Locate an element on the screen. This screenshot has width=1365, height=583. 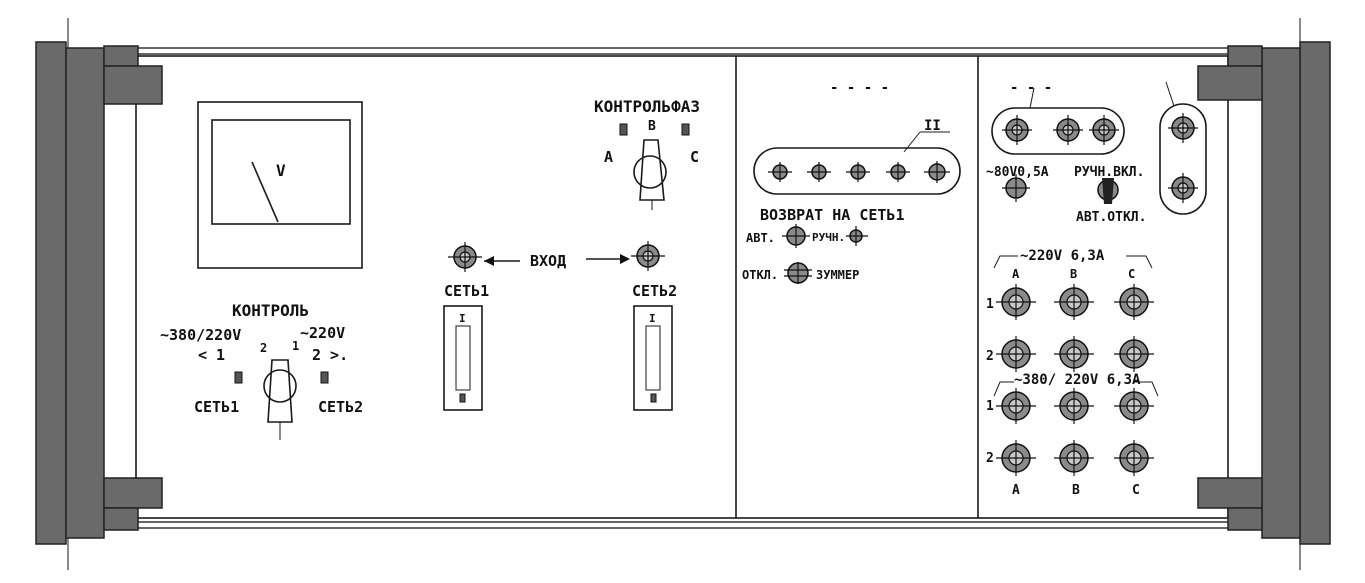
outlet-380-row1-phase-b is located at coordinates (1074, 406).